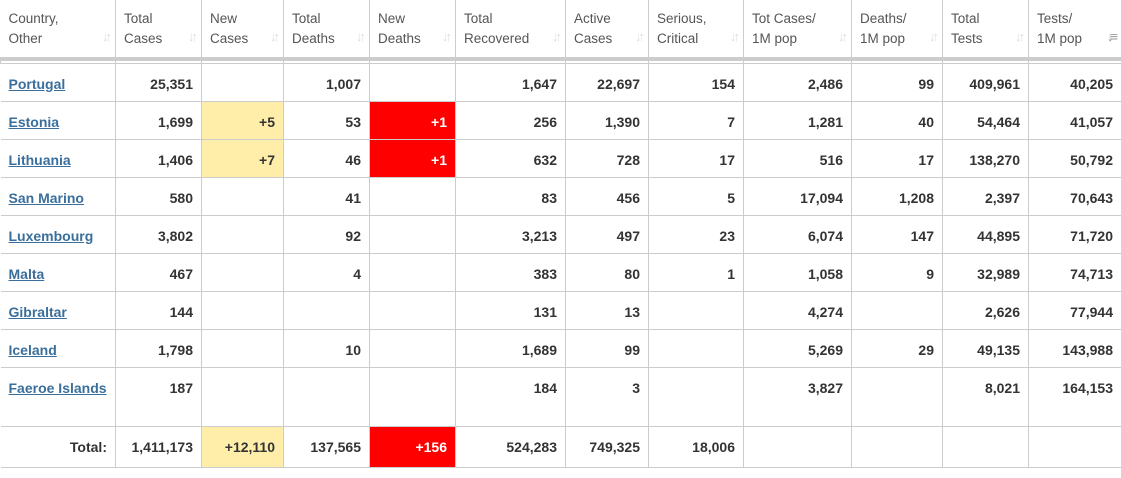  What do you see at coordinates (510, 234) in the screenshot?
I see `cell-total-recovered: 3,213` at bounding box center [510, 234].